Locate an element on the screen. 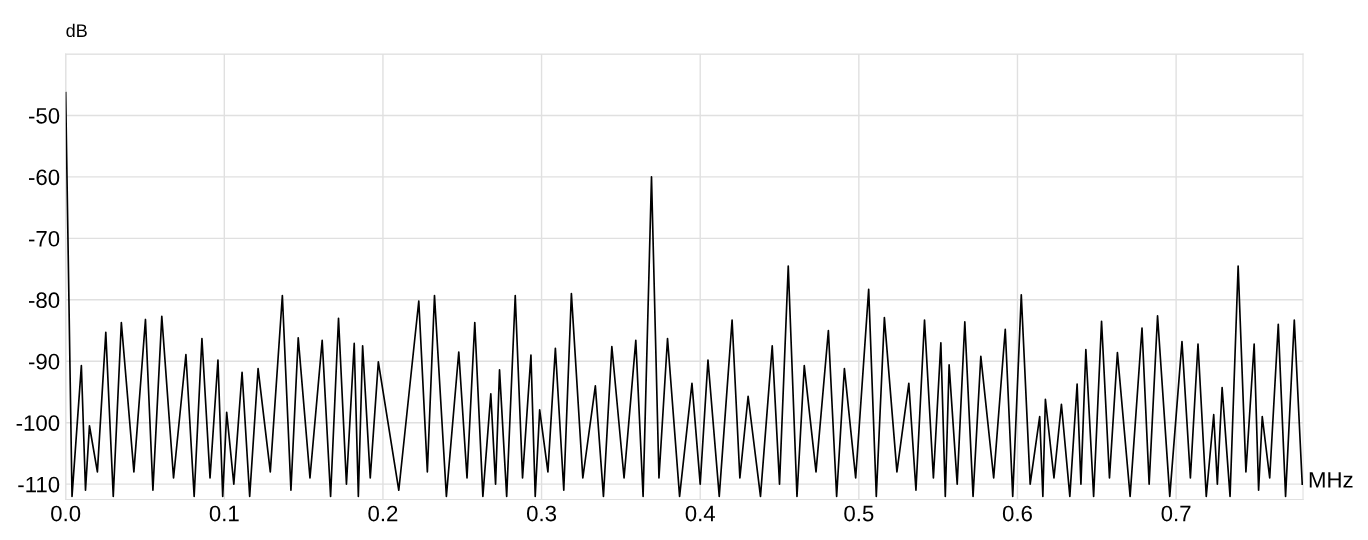  x-axis-title: MHz is located at coordinates (1331, 480).